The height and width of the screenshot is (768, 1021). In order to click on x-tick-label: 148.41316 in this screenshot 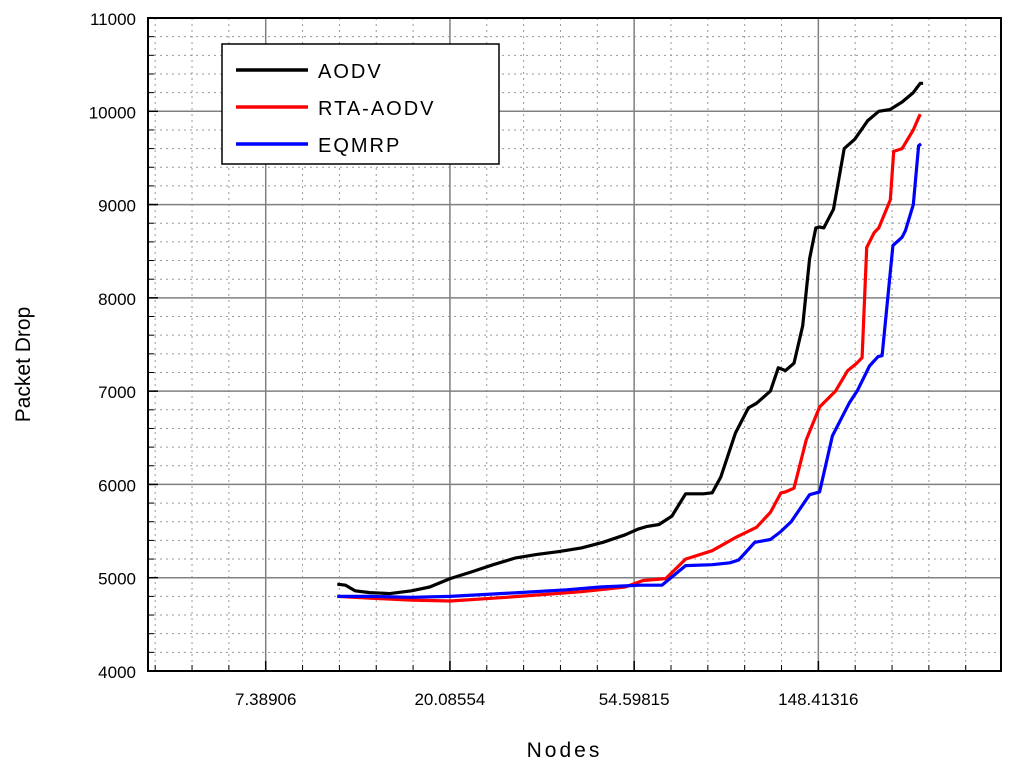, I will do `click(818, 699)`.